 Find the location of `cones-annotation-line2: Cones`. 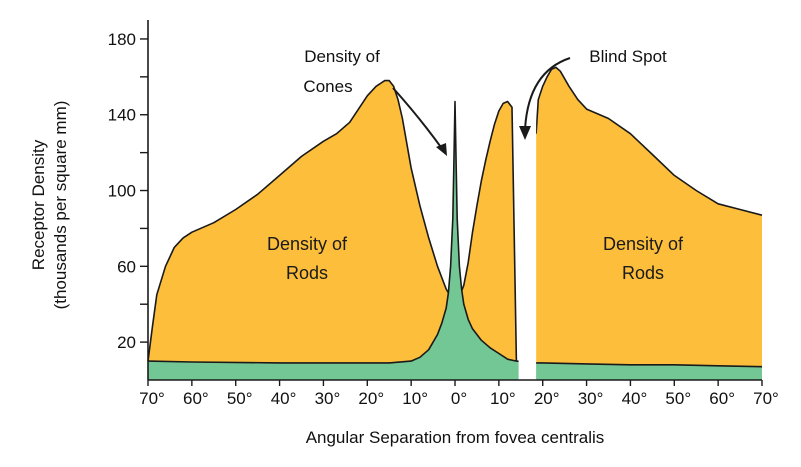

cones-annotation-line2: Cones is located at coordinates (327, 86).